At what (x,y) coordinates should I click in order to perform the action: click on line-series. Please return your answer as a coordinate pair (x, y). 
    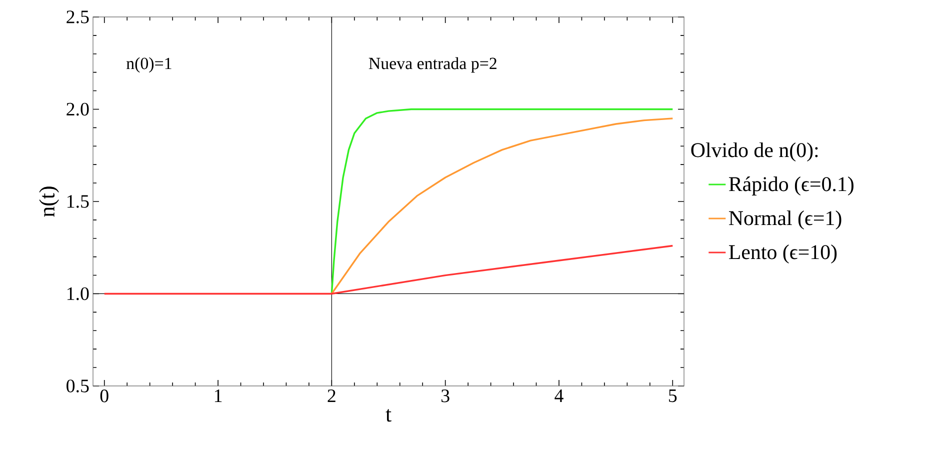
    Looking at the image, I should click on (389, 269).